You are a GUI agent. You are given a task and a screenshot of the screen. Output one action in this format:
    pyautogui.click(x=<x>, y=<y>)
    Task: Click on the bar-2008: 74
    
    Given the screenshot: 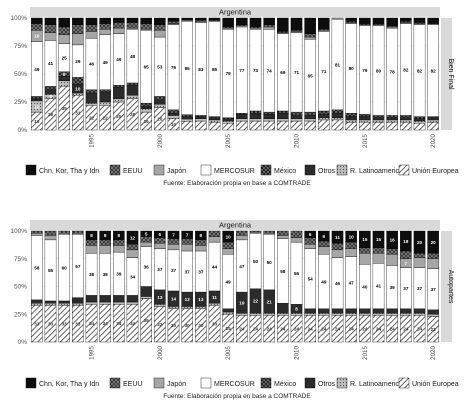 What is the action you would take?
    pyautogui.click(x=269, y=74)
    